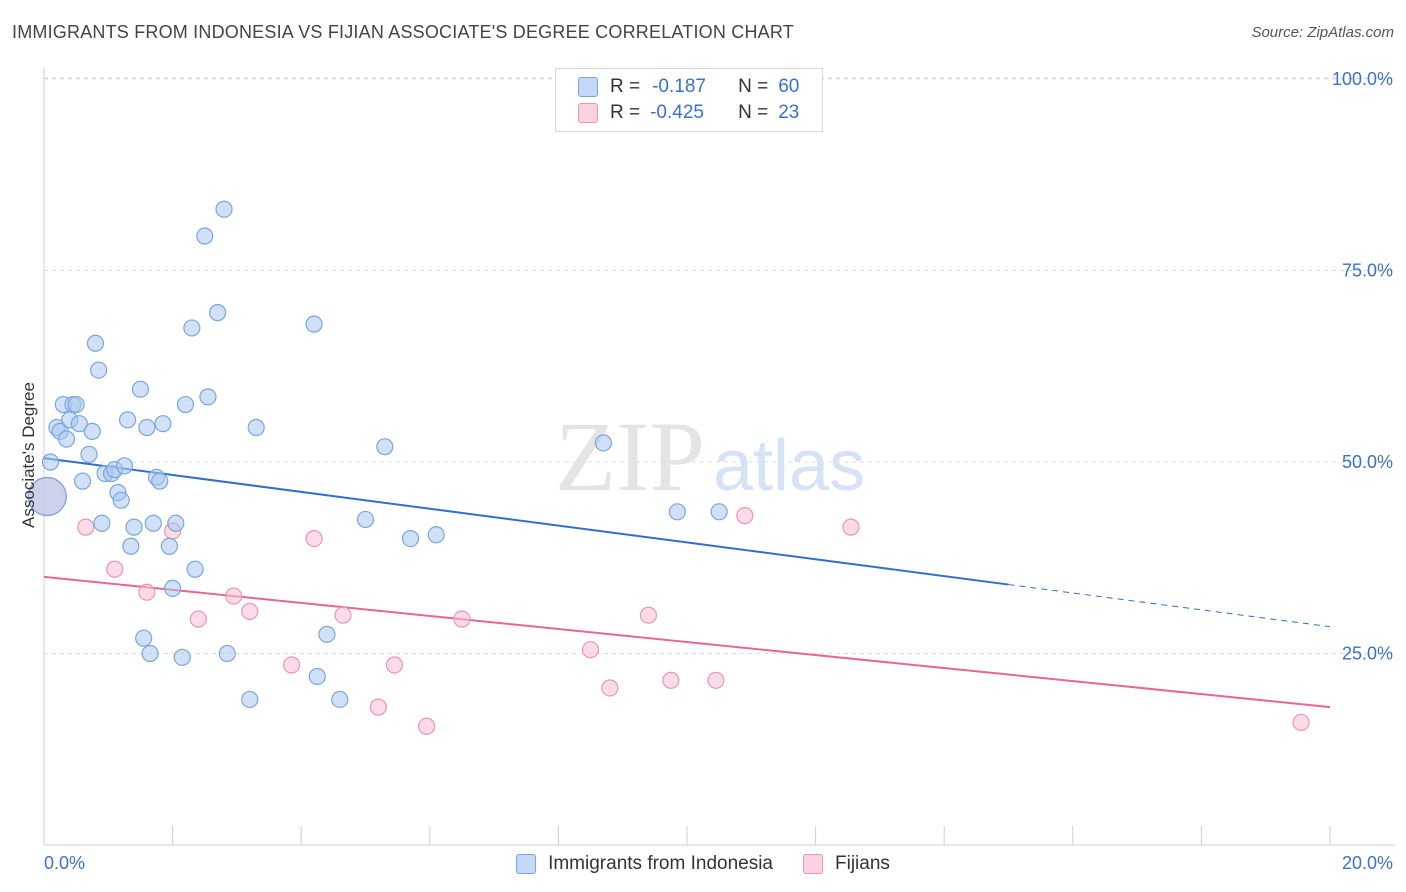 Image resolution: width=1406 pixels, height=892 pixels. What do you see at coordinates (846, 864) in the screenshot?
I see `legend-item-fijians: Fijians` at bounding box center [846, 864].